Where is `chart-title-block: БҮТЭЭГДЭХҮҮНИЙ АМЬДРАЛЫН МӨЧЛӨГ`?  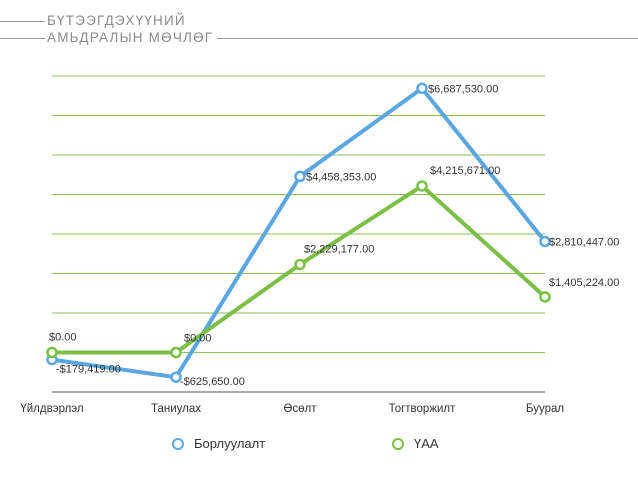 chart-title-block: БҮТЭЭГДЭХҮҮНИЙ АМЬДРАЛЫН МӨЧЛӨГ is located at coordinates (319, 32).